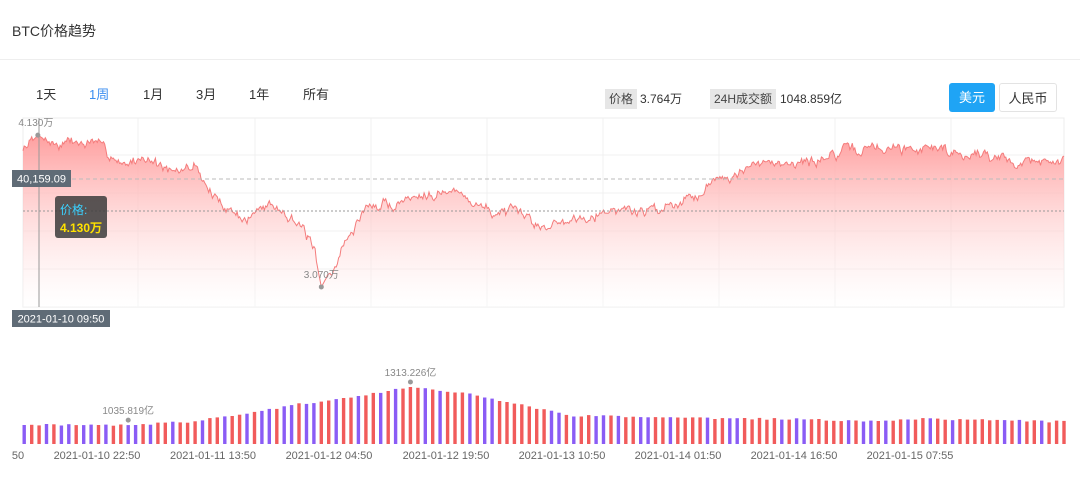 The image size is (1080, 480). Describe the element at coordinates (811, 99) in the screenshot. I see `volume-value: 1048.859亿` at that location.